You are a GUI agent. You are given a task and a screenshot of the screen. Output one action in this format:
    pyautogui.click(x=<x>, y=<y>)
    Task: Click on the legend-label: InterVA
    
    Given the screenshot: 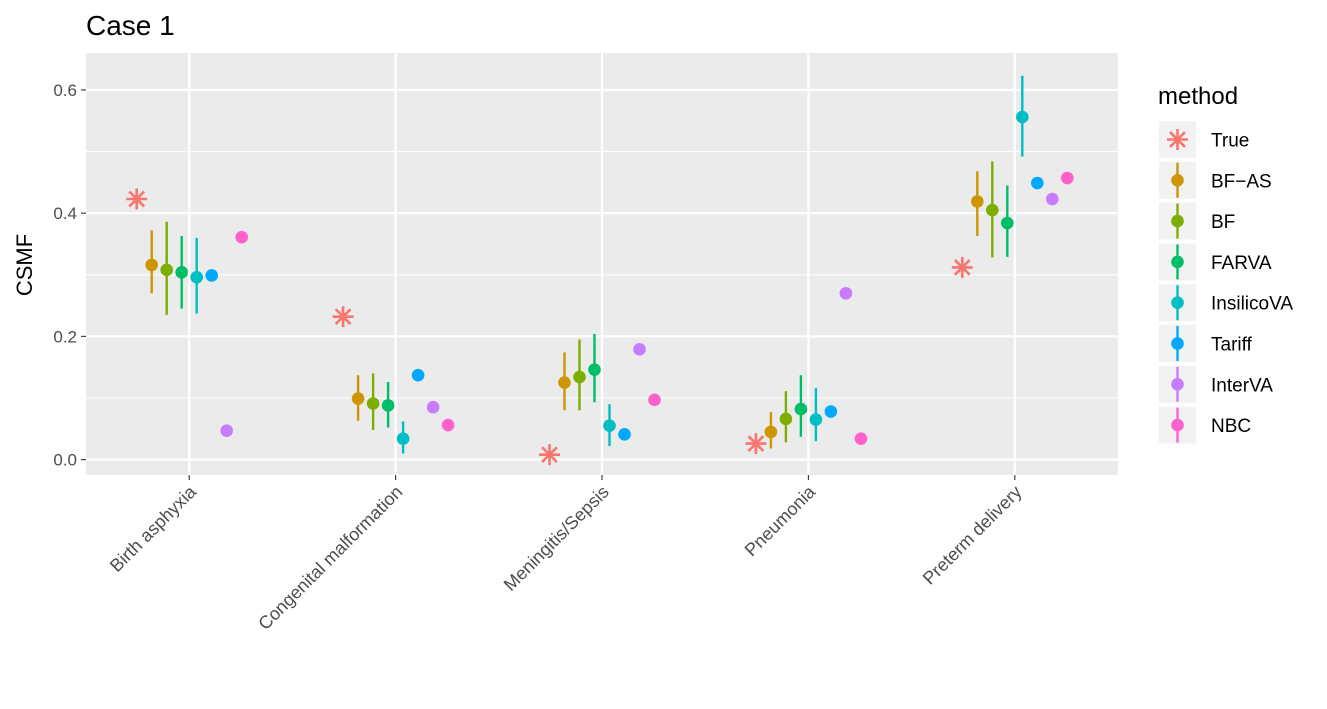 What is the action you would take?
    pyautogui.click(x=1242, y=385)
    